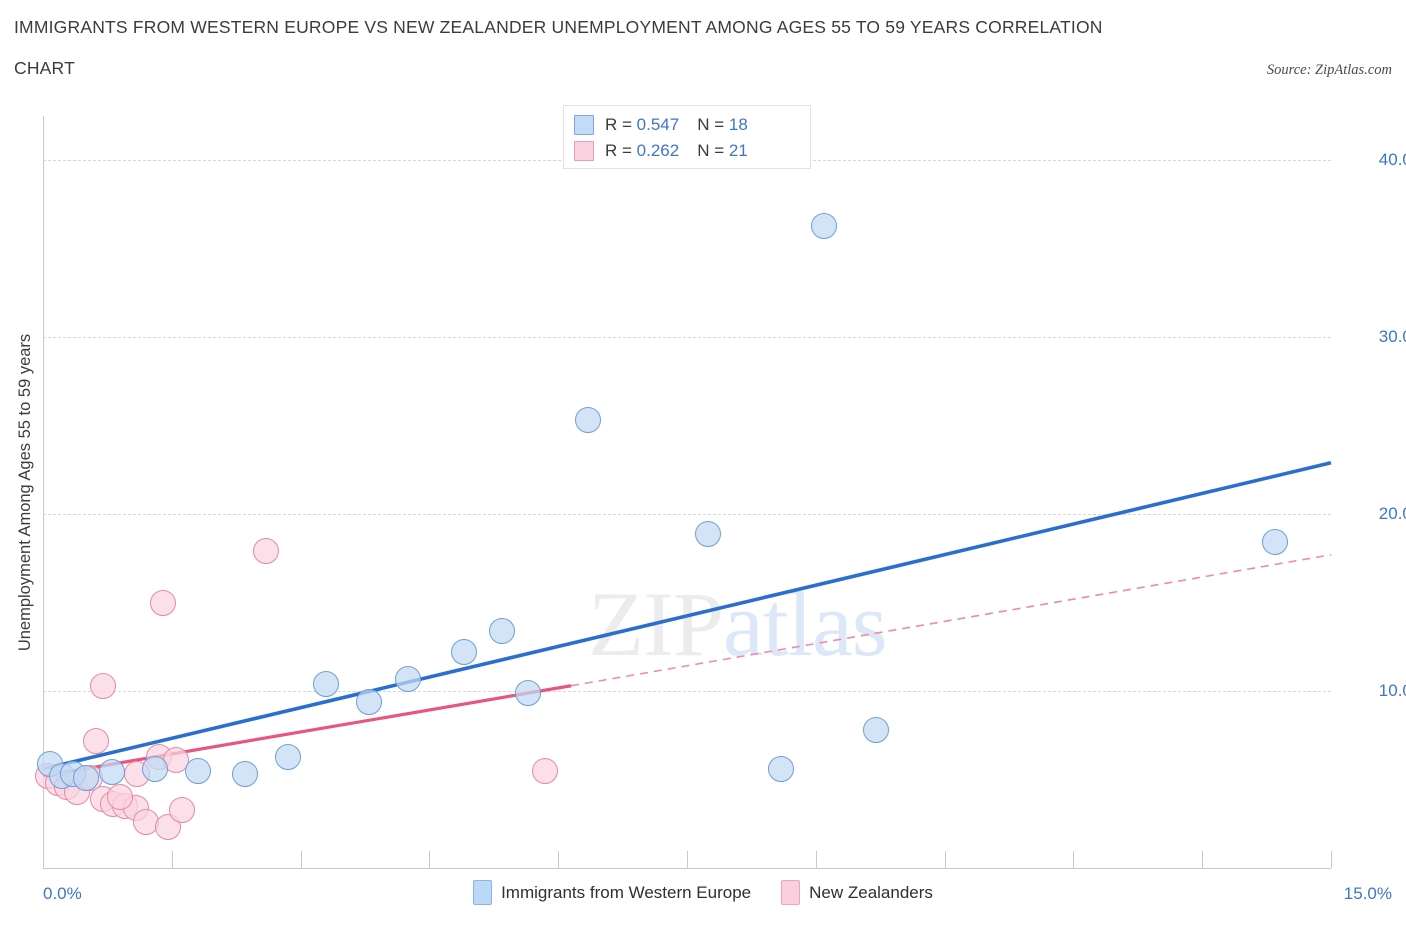 The height and width of the screenshot is (930, 1406). Describe the element at coordinates (618, 150) in the screenshot. I see `r-label-pink: R =` at that location.